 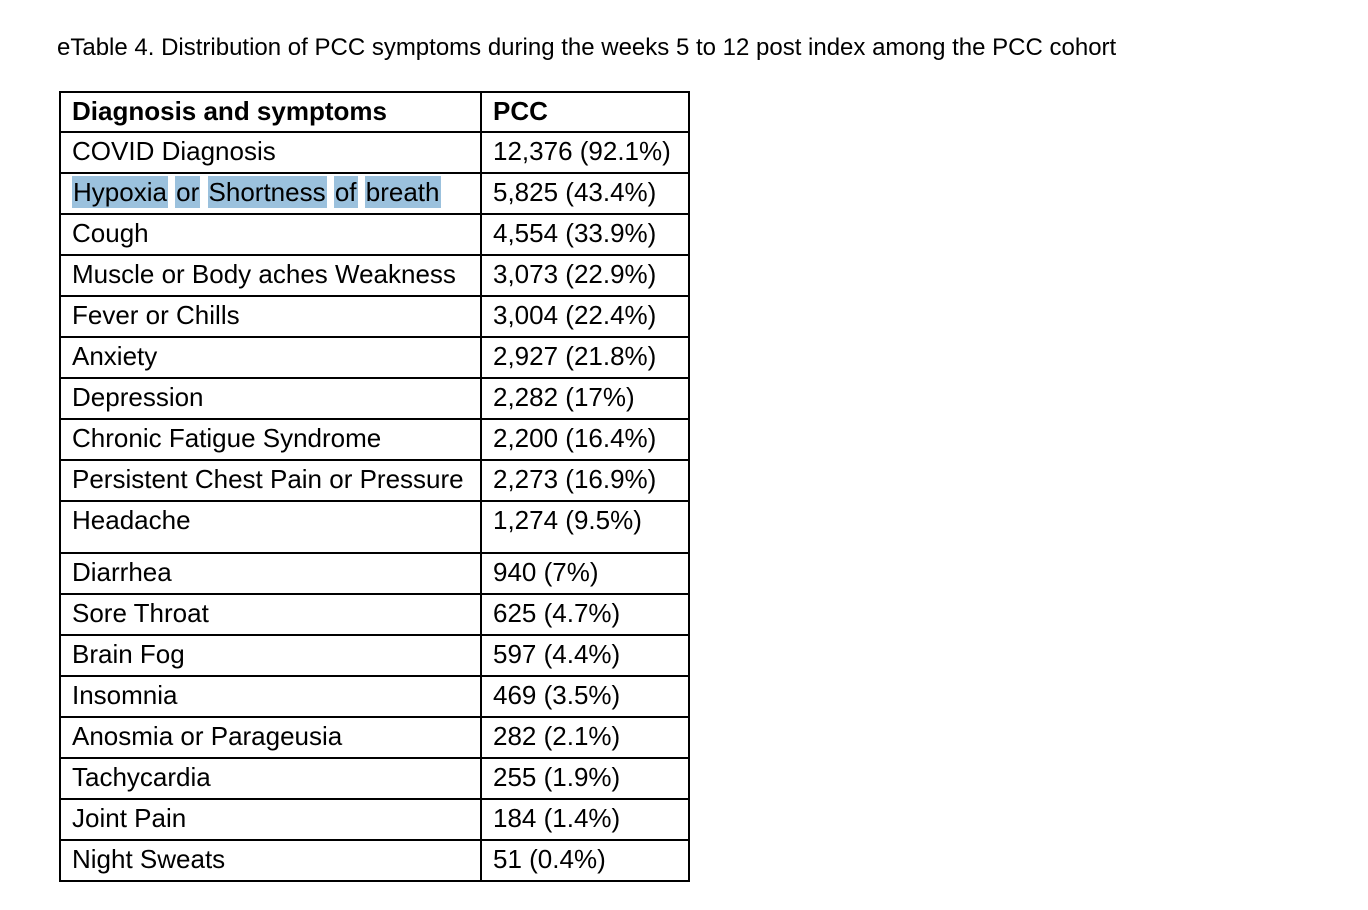 I want to click on pcc-value-cell: 2,273 (16.9%), so click(x=585, y=480).